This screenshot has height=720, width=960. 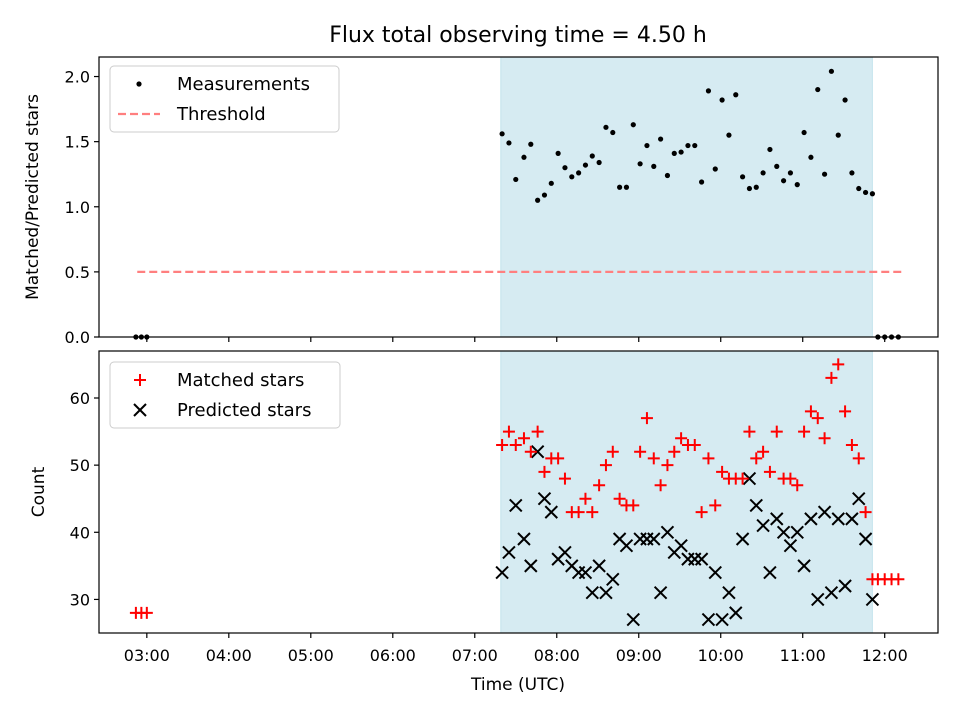 I want to click on bottom-legend-box, so click(x=225, y=395).